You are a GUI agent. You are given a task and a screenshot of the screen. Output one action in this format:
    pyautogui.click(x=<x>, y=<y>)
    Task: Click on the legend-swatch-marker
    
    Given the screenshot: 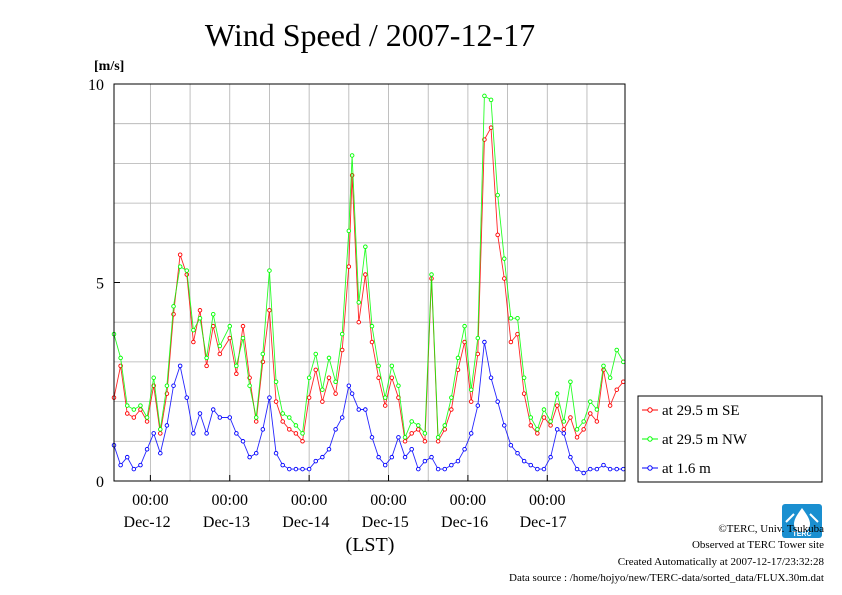 What is the action you would take?
    pyautogui.click(x=650, y=468)
    